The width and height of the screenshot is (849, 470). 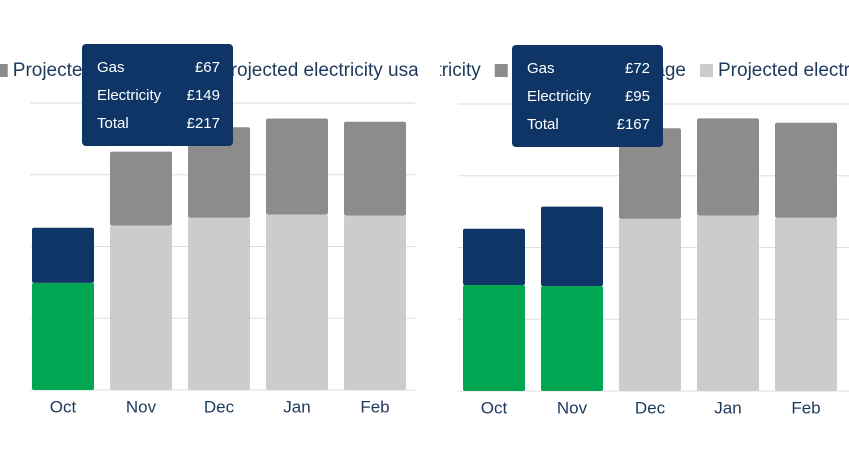 What do you see at coordinates (203, 95) in the screenshot?
I see `tooltip-value: £149` at bounding box center [203, 95].